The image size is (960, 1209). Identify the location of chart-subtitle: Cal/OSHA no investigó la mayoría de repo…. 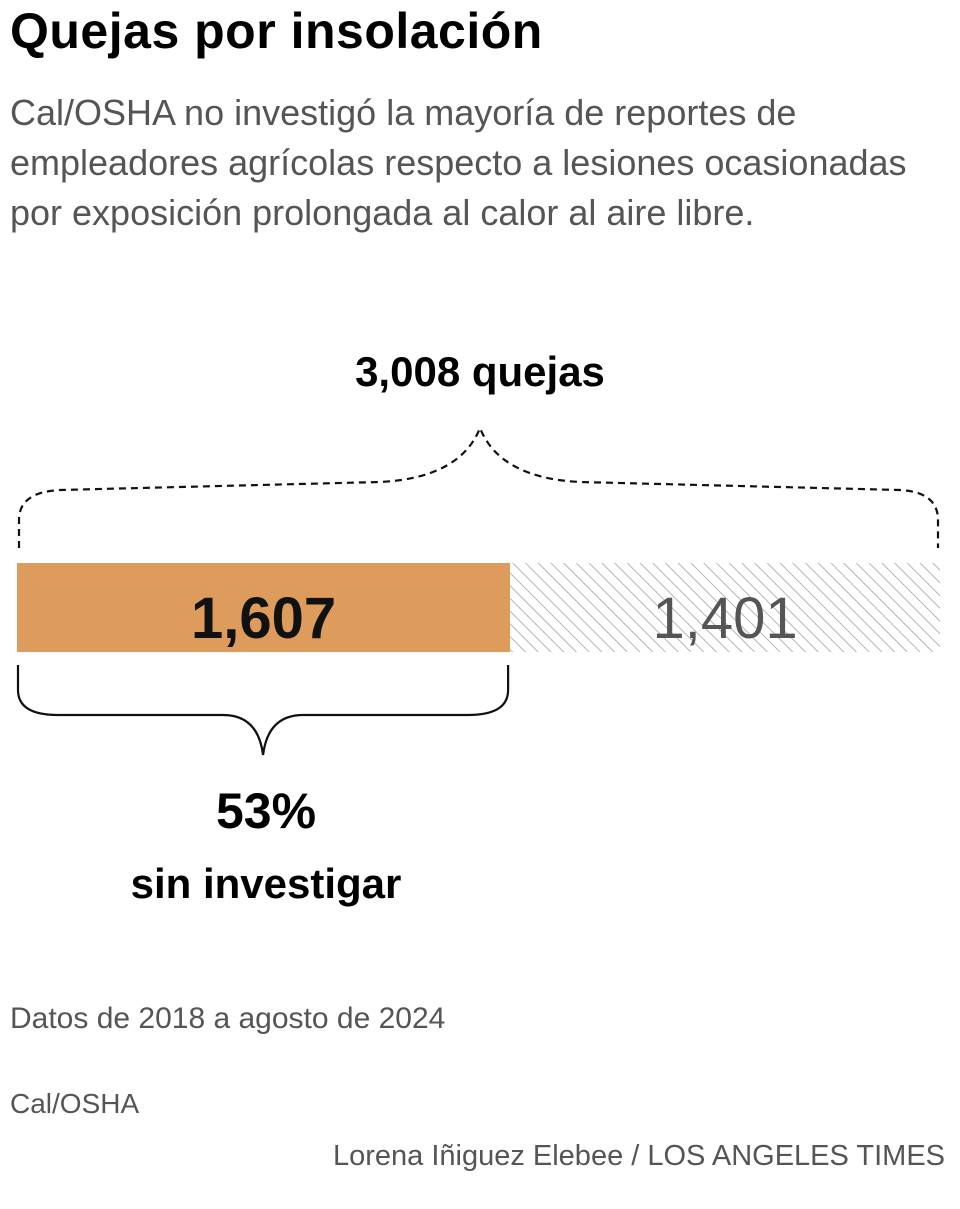
(458, 162).